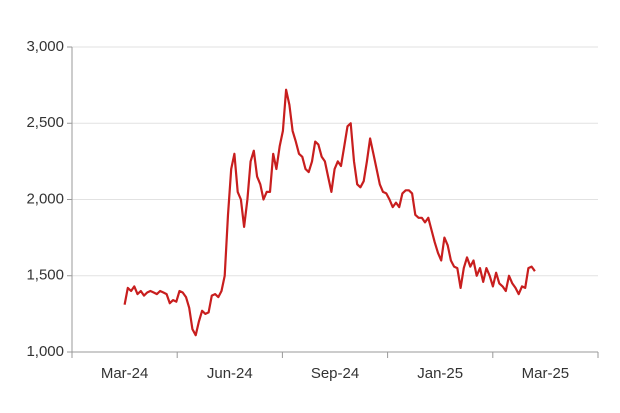  What do you see at coordinates (45, 122) in the screenshot?
I see `y-tick-label: 2,500` at bounding box center [45, 122].